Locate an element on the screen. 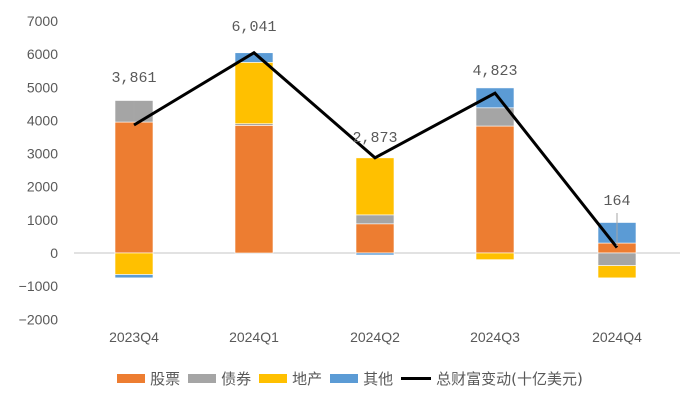 The width and height of the screenshot is (700, 412). x-axis: 2023Q4 2024Q1 2024Q2 2024Q3 2024Q4 is located at coordinates (375, 337).